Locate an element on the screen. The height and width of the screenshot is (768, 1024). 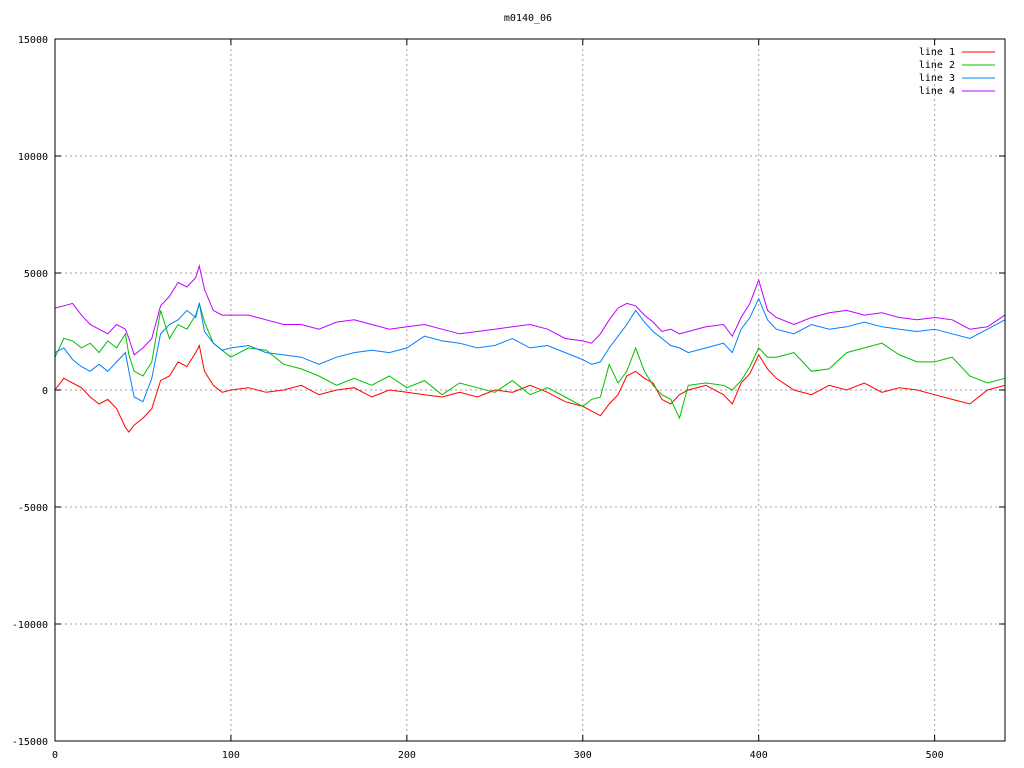
y-tick-label: 15000 is located at coordinates (33, 40).